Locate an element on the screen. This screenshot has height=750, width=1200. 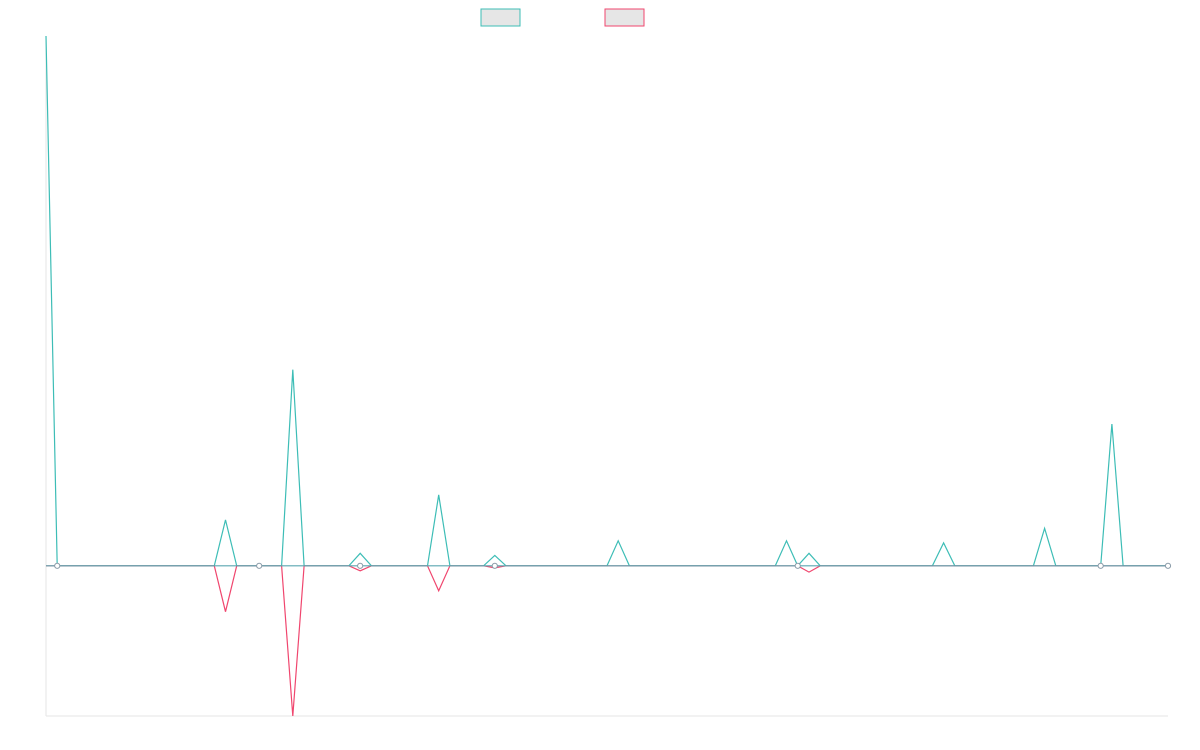
point-markers is located at coordinates (613, 565).